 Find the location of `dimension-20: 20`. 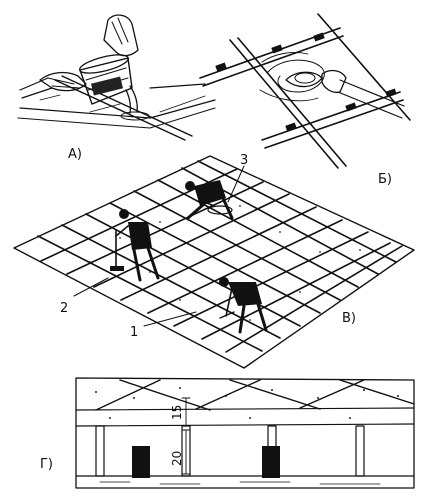

dimension-20: 20 is located at coordinates (177, 458).